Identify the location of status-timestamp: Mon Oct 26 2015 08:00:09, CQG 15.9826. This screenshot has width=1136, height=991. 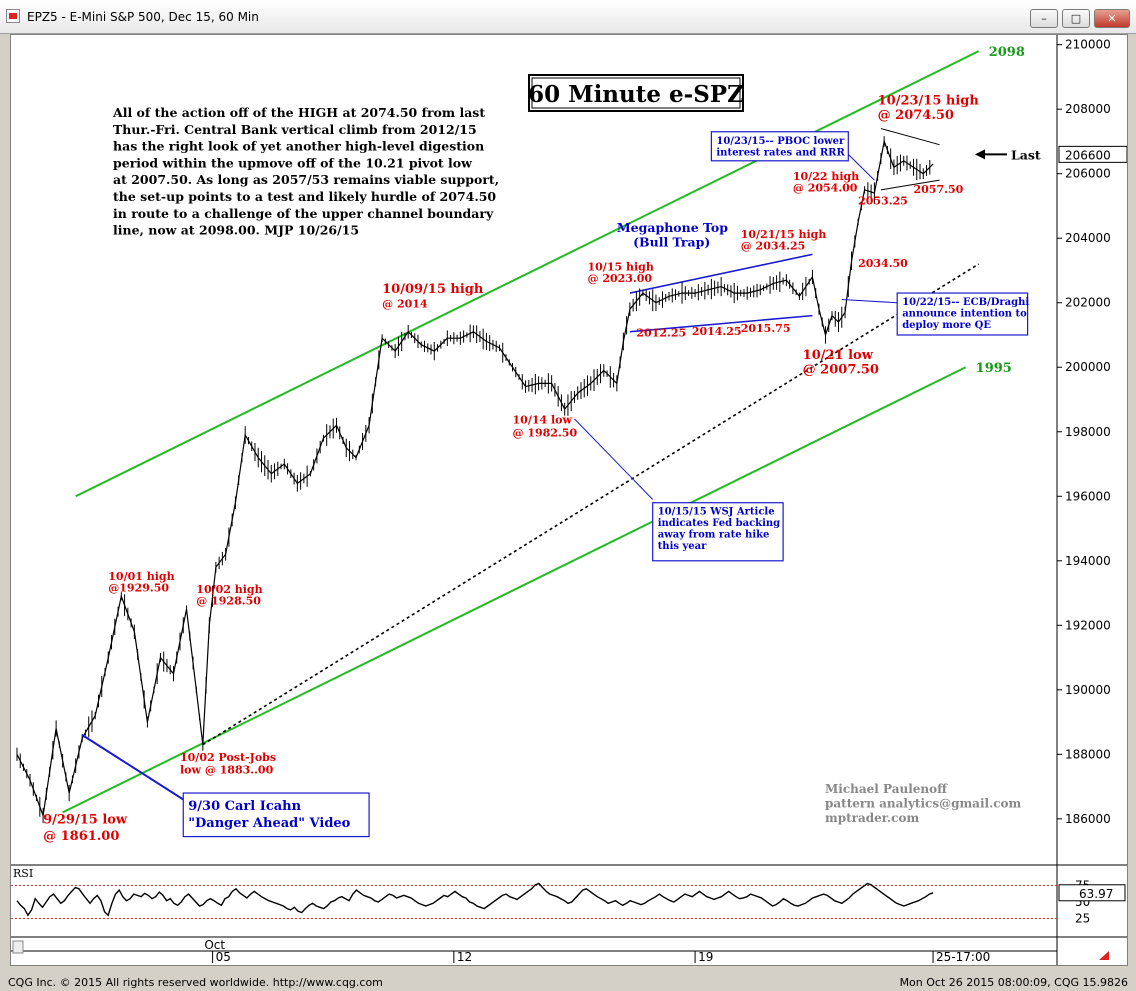
(1013, 982).